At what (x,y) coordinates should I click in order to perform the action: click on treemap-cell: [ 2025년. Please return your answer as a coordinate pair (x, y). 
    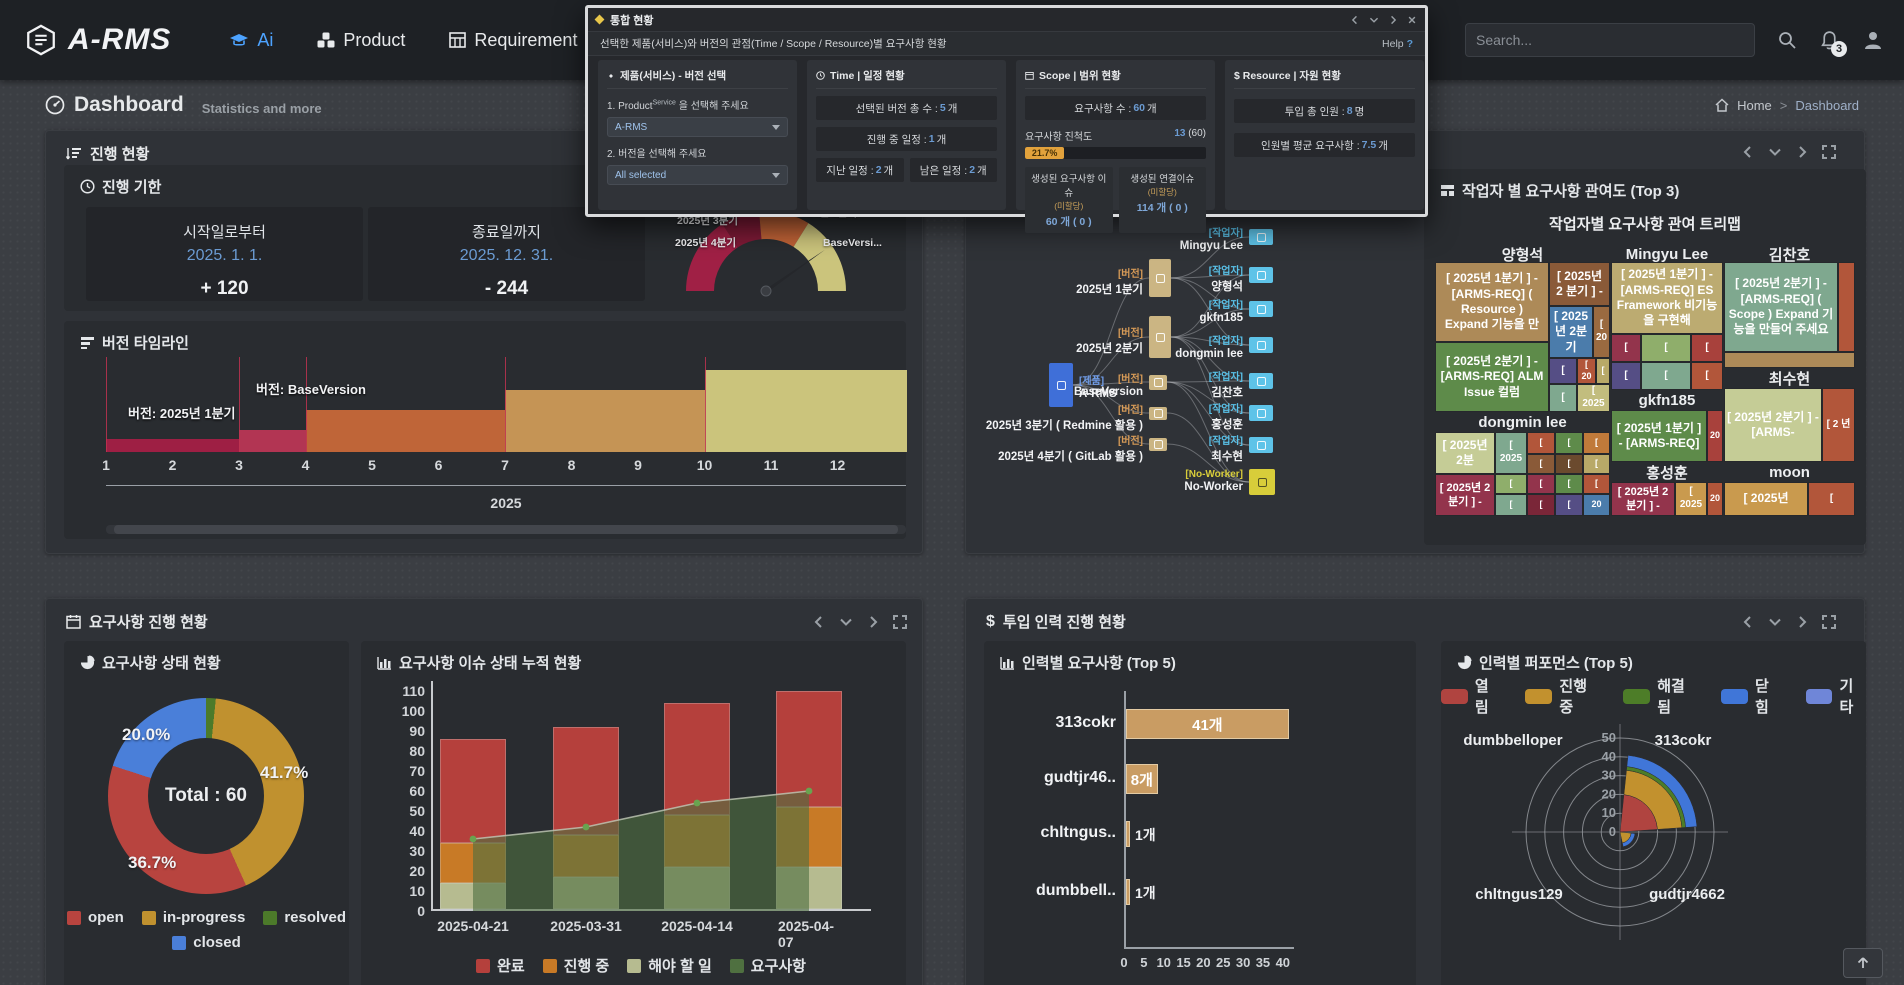
    Looking at the image, I should click on (1766, 499).